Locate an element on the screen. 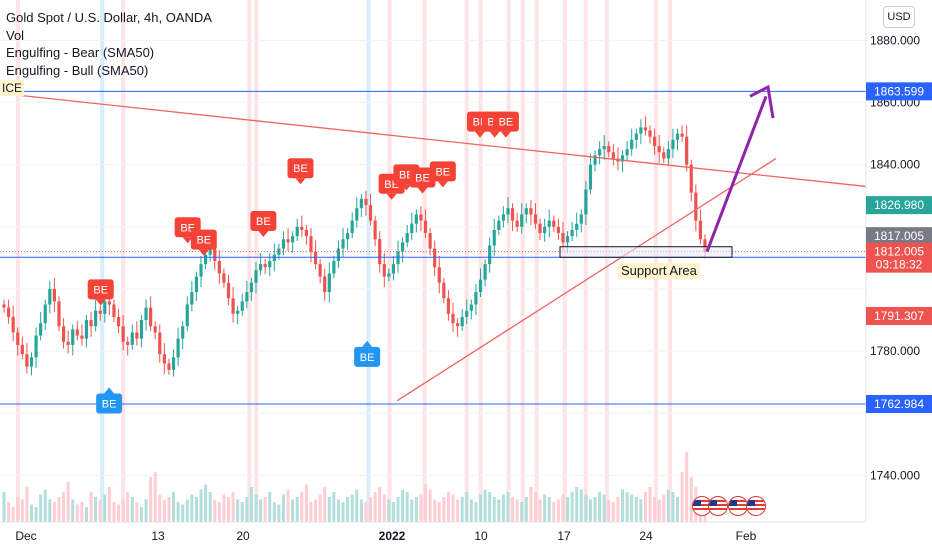 The image size is (932, 550). time-tick-label: 20 is located at coordinates (243, 536).